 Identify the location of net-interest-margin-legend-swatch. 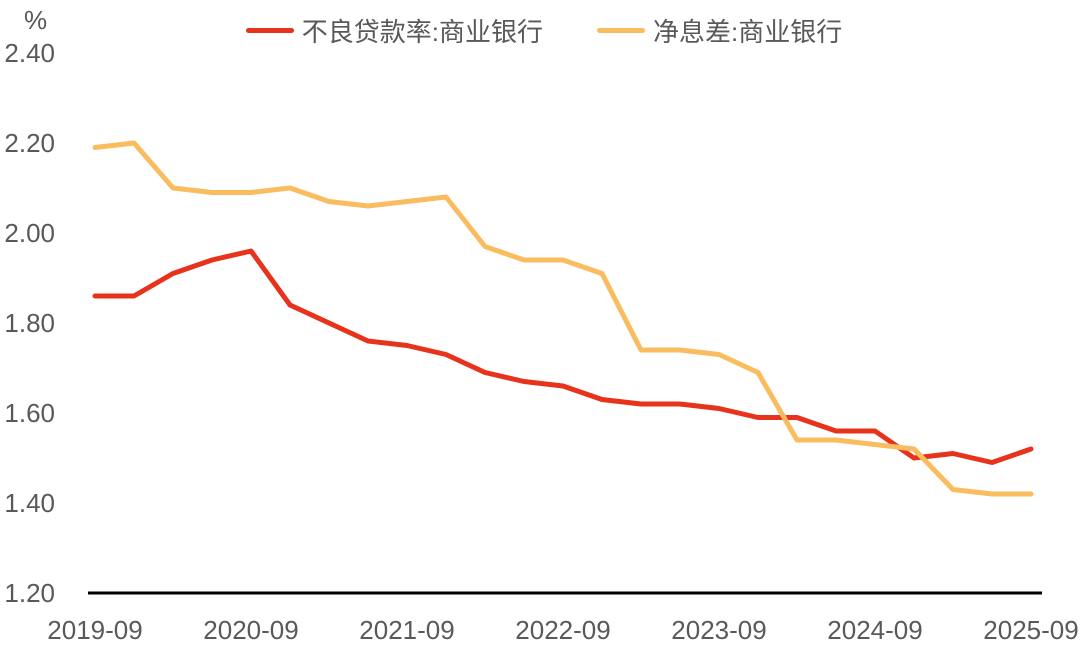
(621, 30).